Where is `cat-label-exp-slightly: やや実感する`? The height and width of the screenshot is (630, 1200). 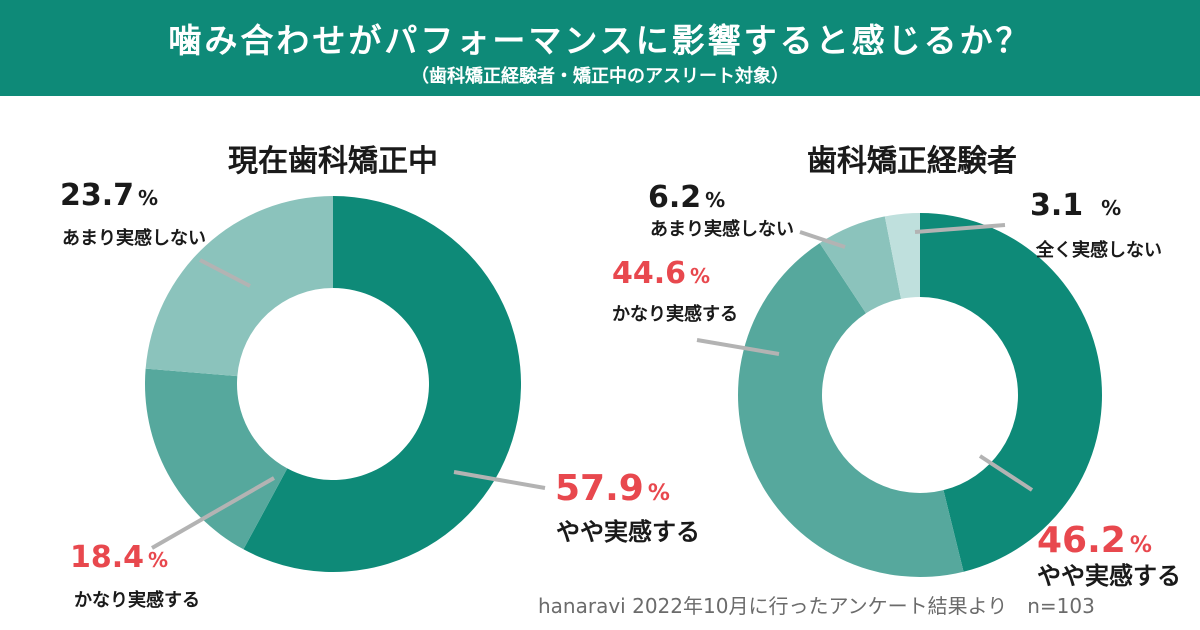
cat-label-exp-slightly: やや実感する is located at coordinates (1109, 576).